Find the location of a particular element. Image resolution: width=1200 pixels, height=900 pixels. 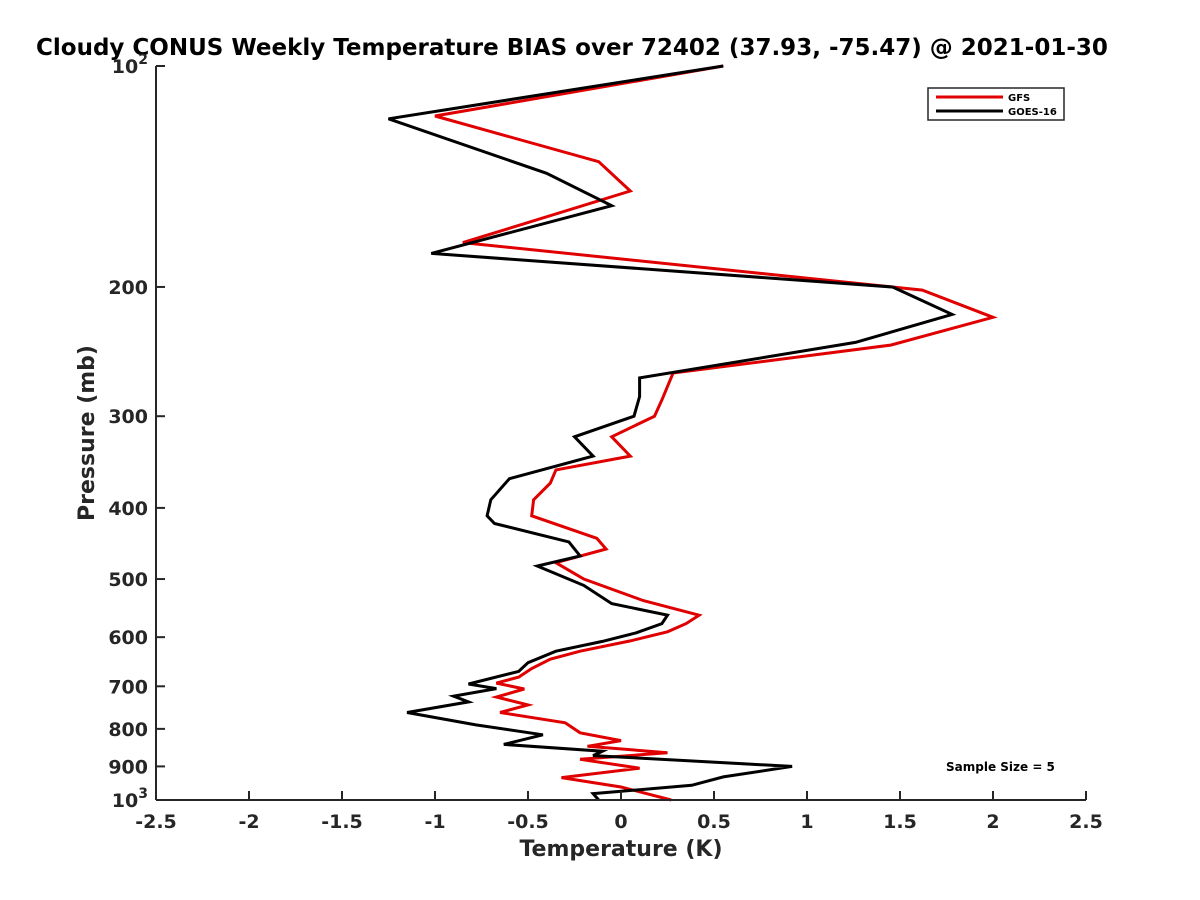

legend-box is located at coordinates (996, 104).